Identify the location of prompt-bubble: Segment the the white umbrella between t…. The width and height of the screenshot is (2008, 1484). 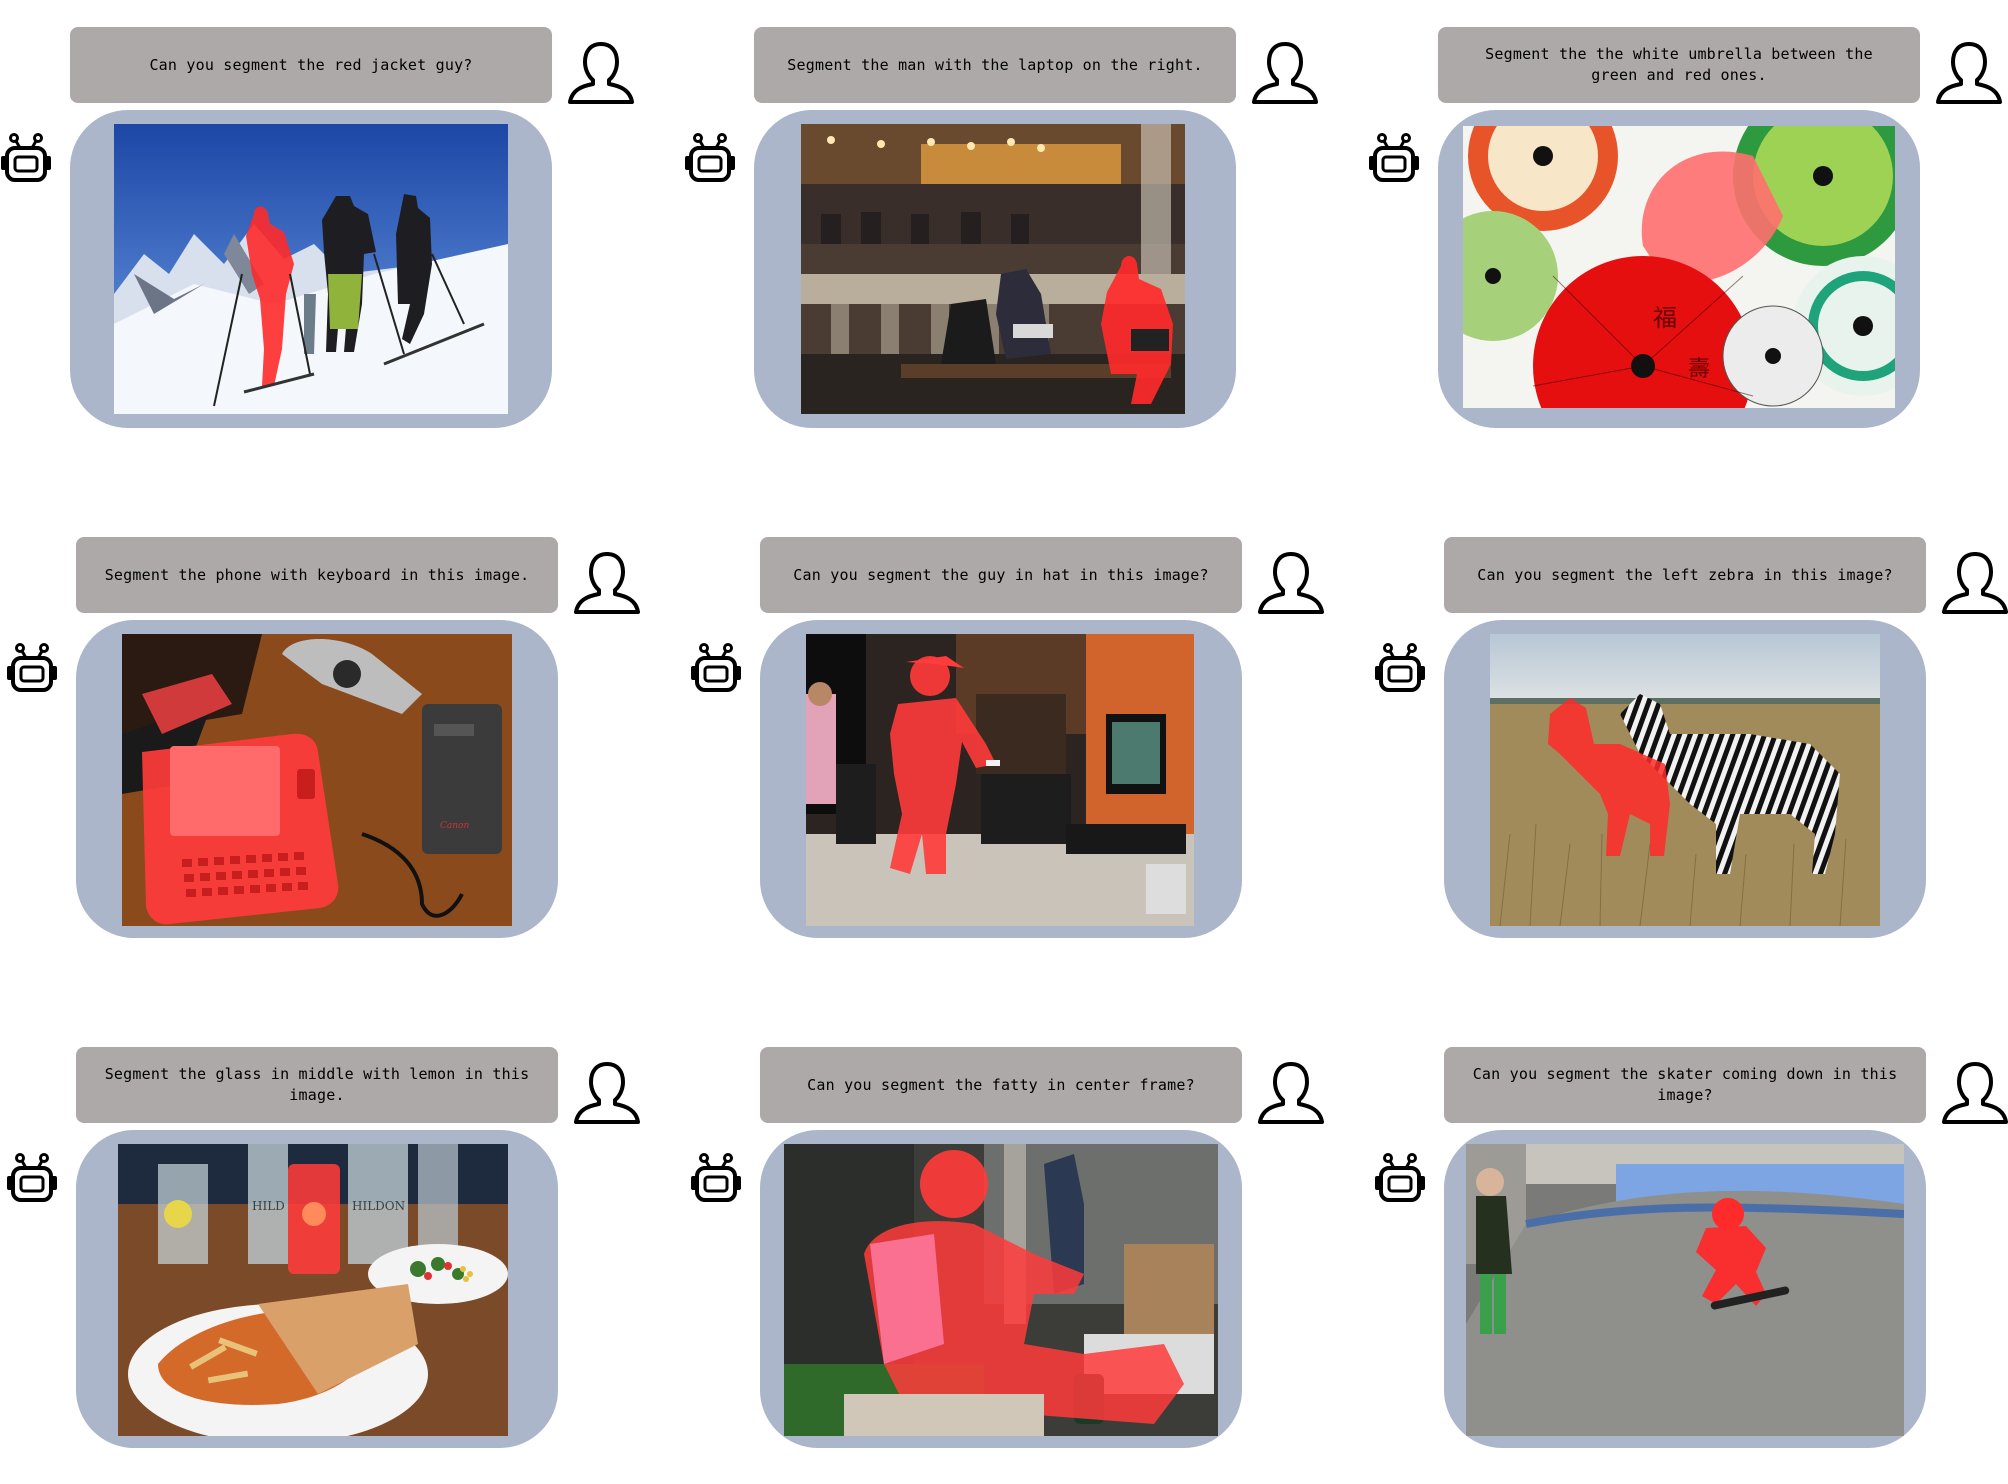
(1679, 65).